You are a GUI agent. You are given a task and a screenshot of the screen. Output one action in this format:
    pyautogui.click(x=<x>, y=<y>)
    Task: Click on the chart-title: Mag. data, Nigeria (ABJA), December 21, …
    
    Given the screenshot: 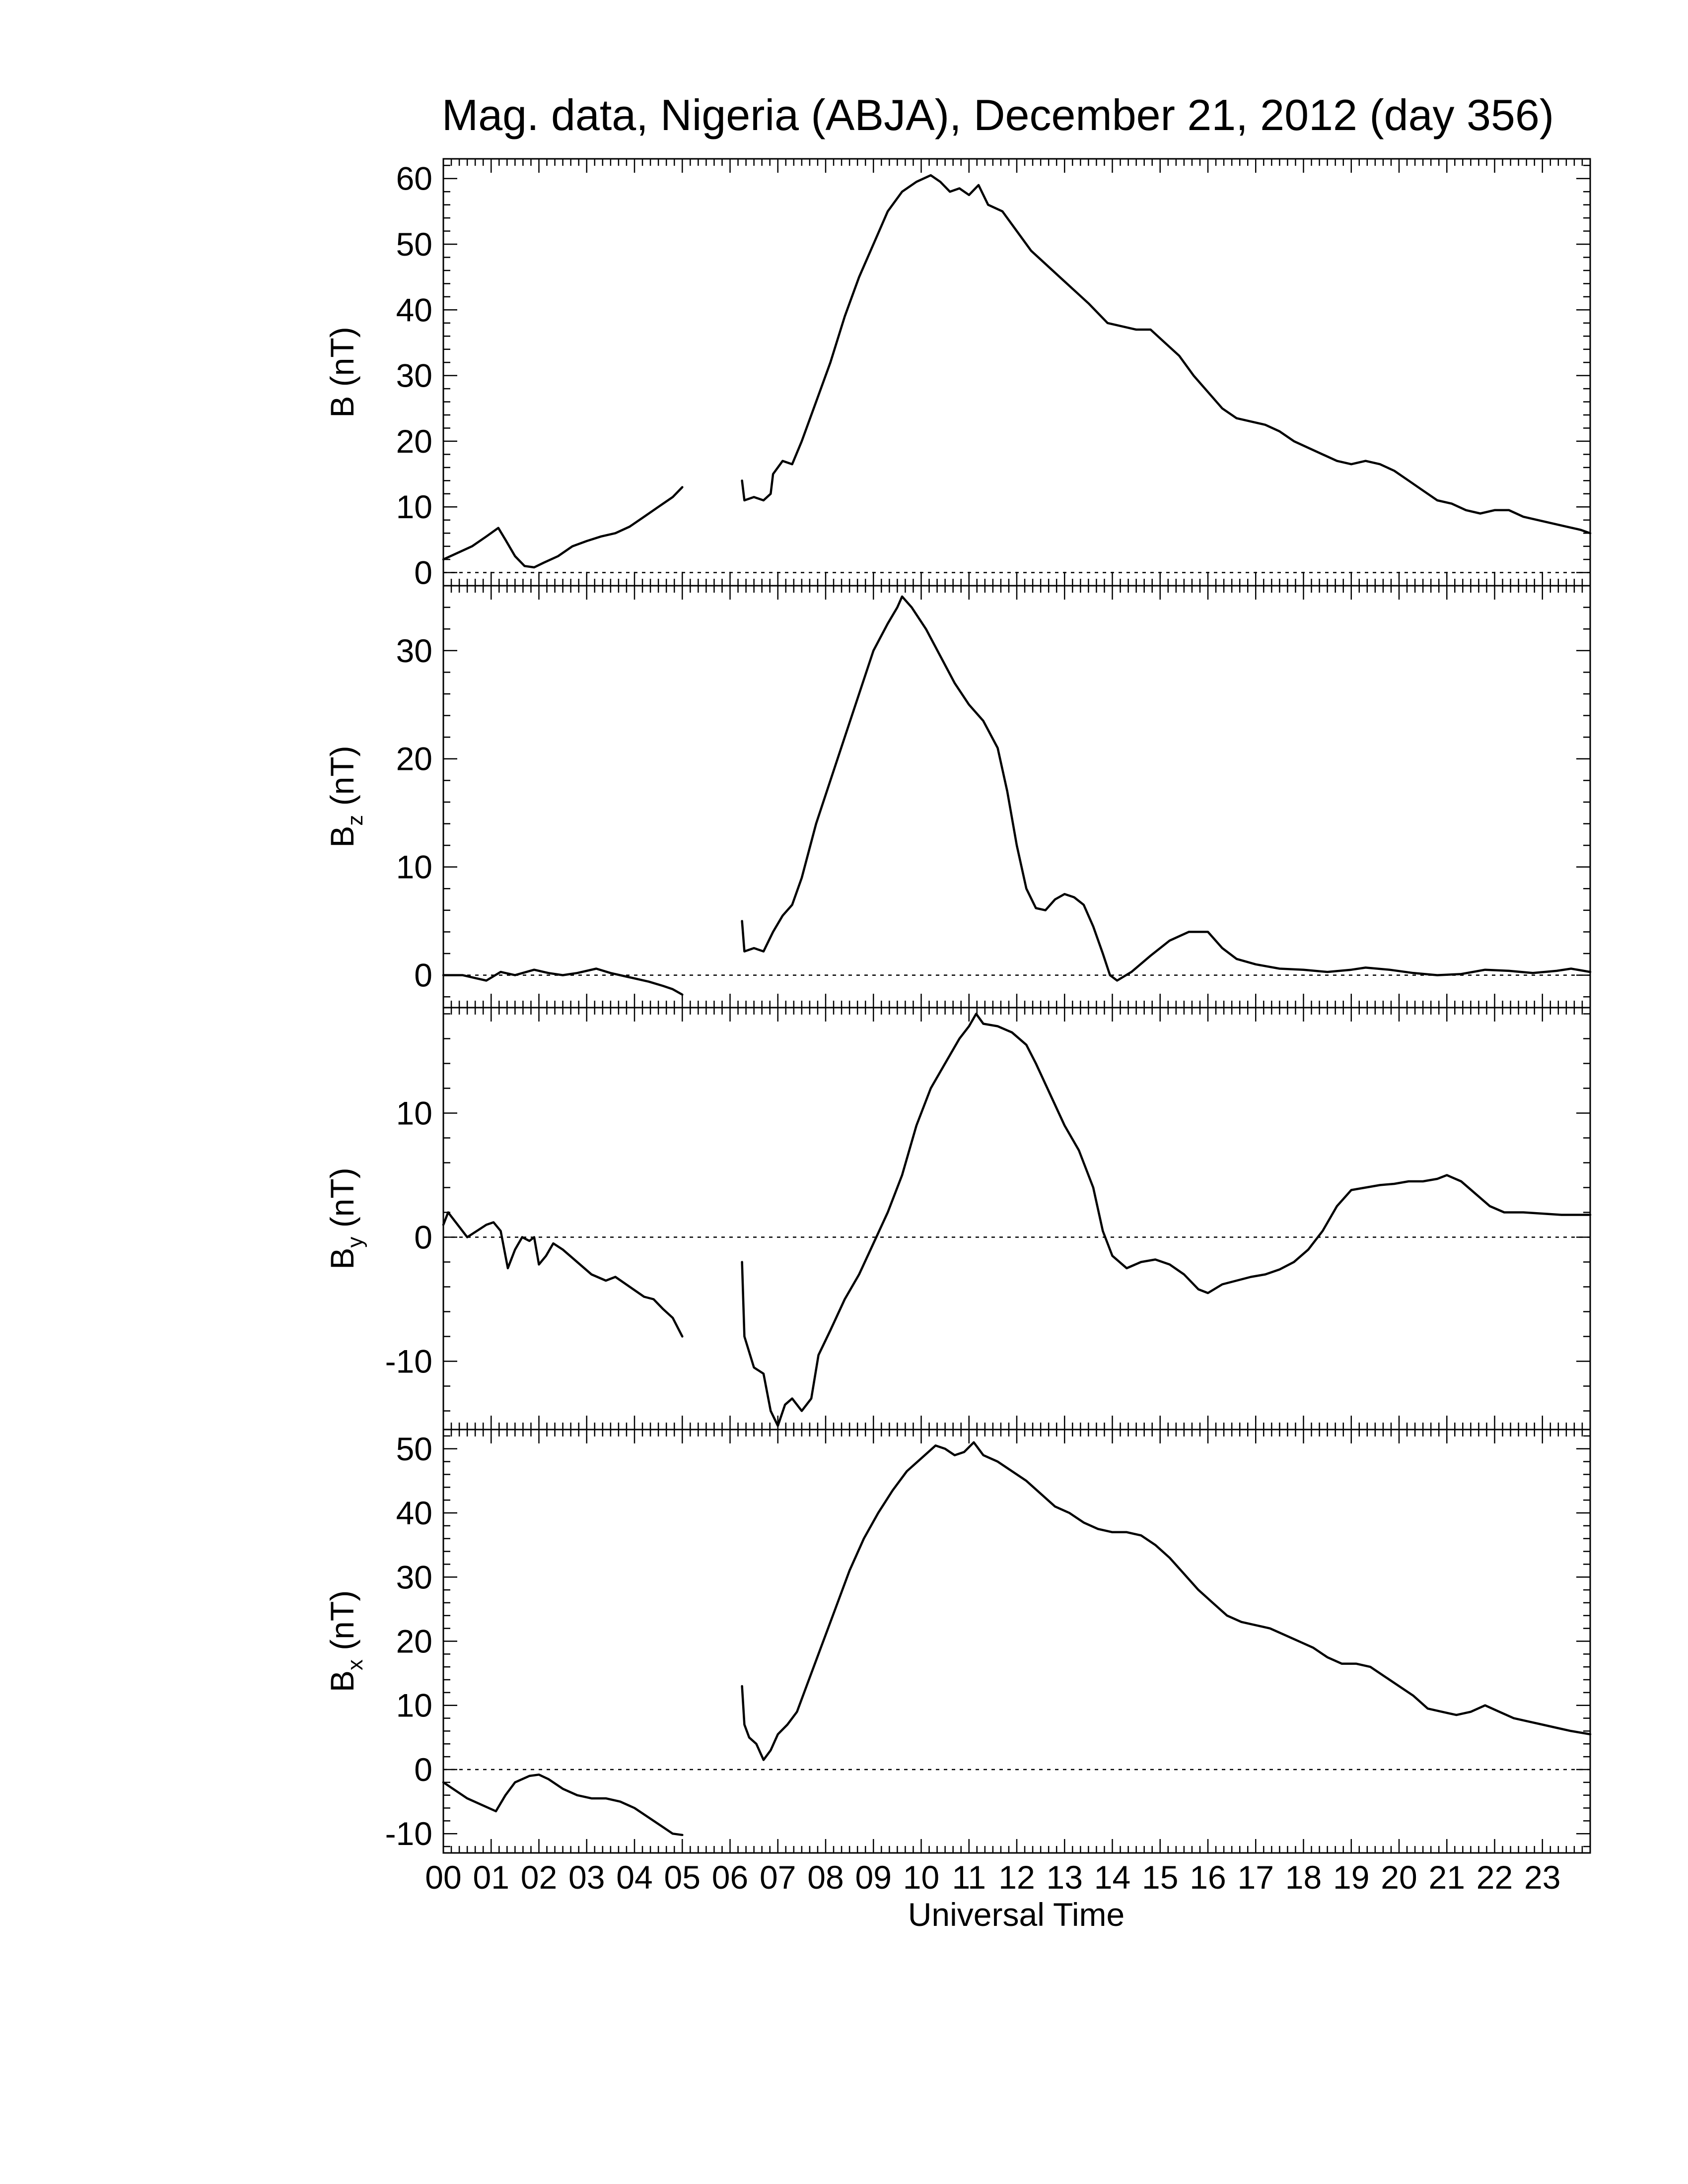 What is the action you would take?
    pyautogui.click(x=998, y=114)
    